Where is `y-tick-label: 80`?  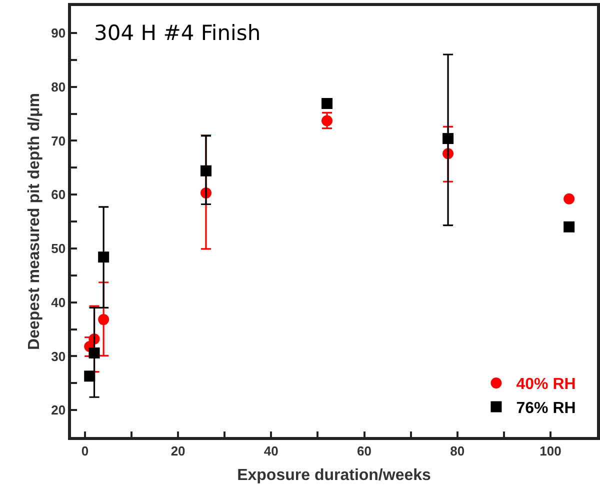
y-tick-label: 80 is located at coordinates (58, 86).